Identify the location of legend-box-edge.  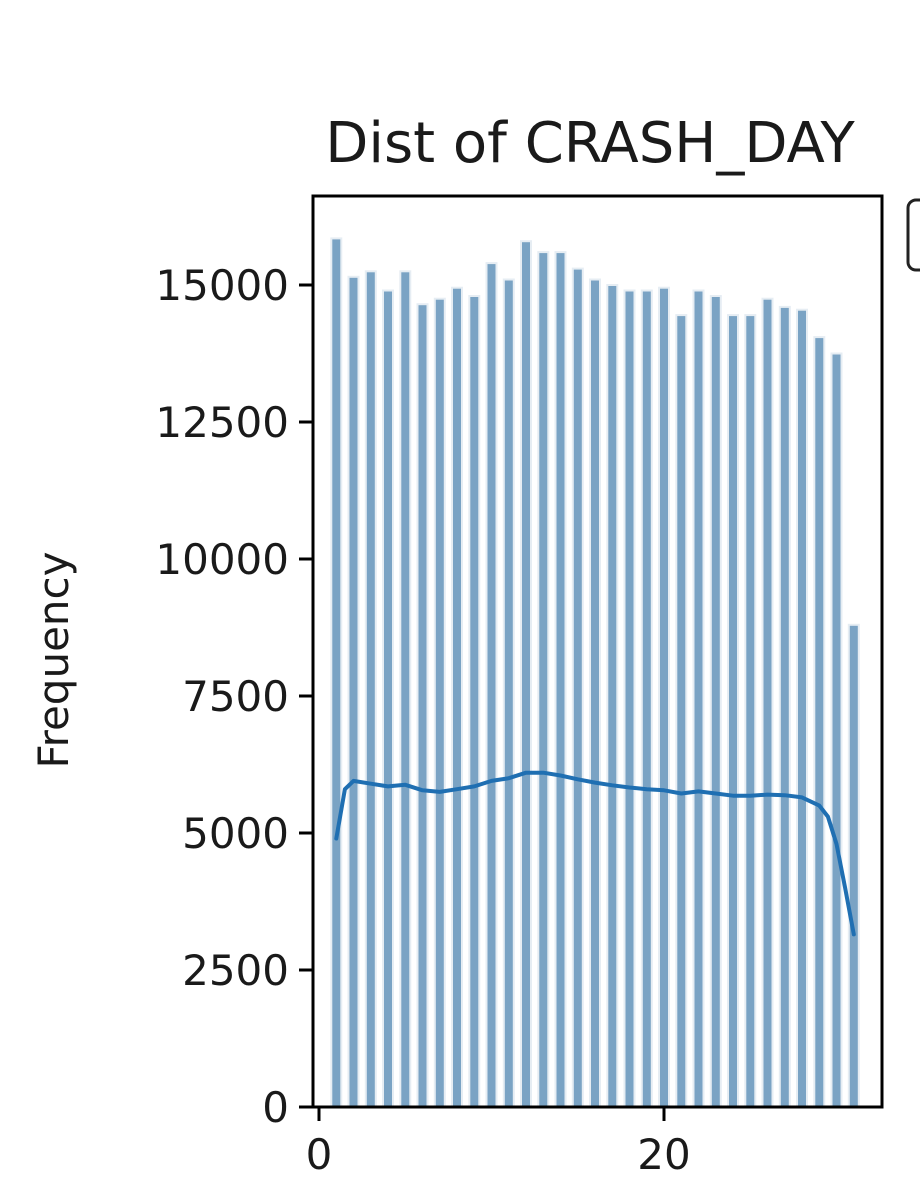
(913, 235).